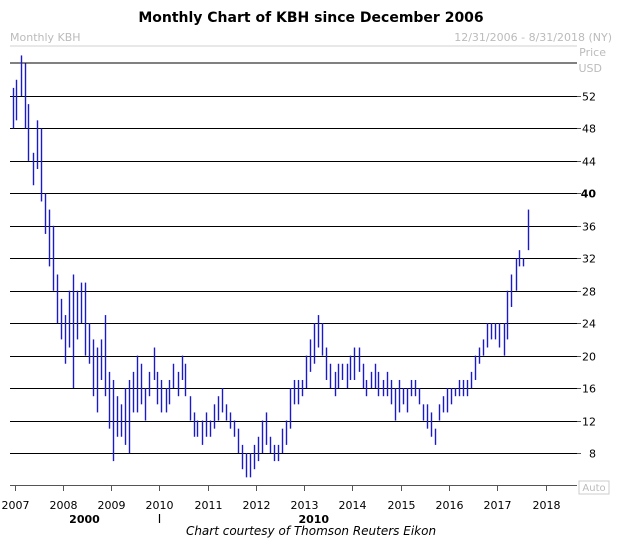 The width and height of the screenshot is (622, 555). What do you see at coordinates (45, 37) in the screenshot?
I see `series-label: Monthly KBH` at bounding box center [45, 37].